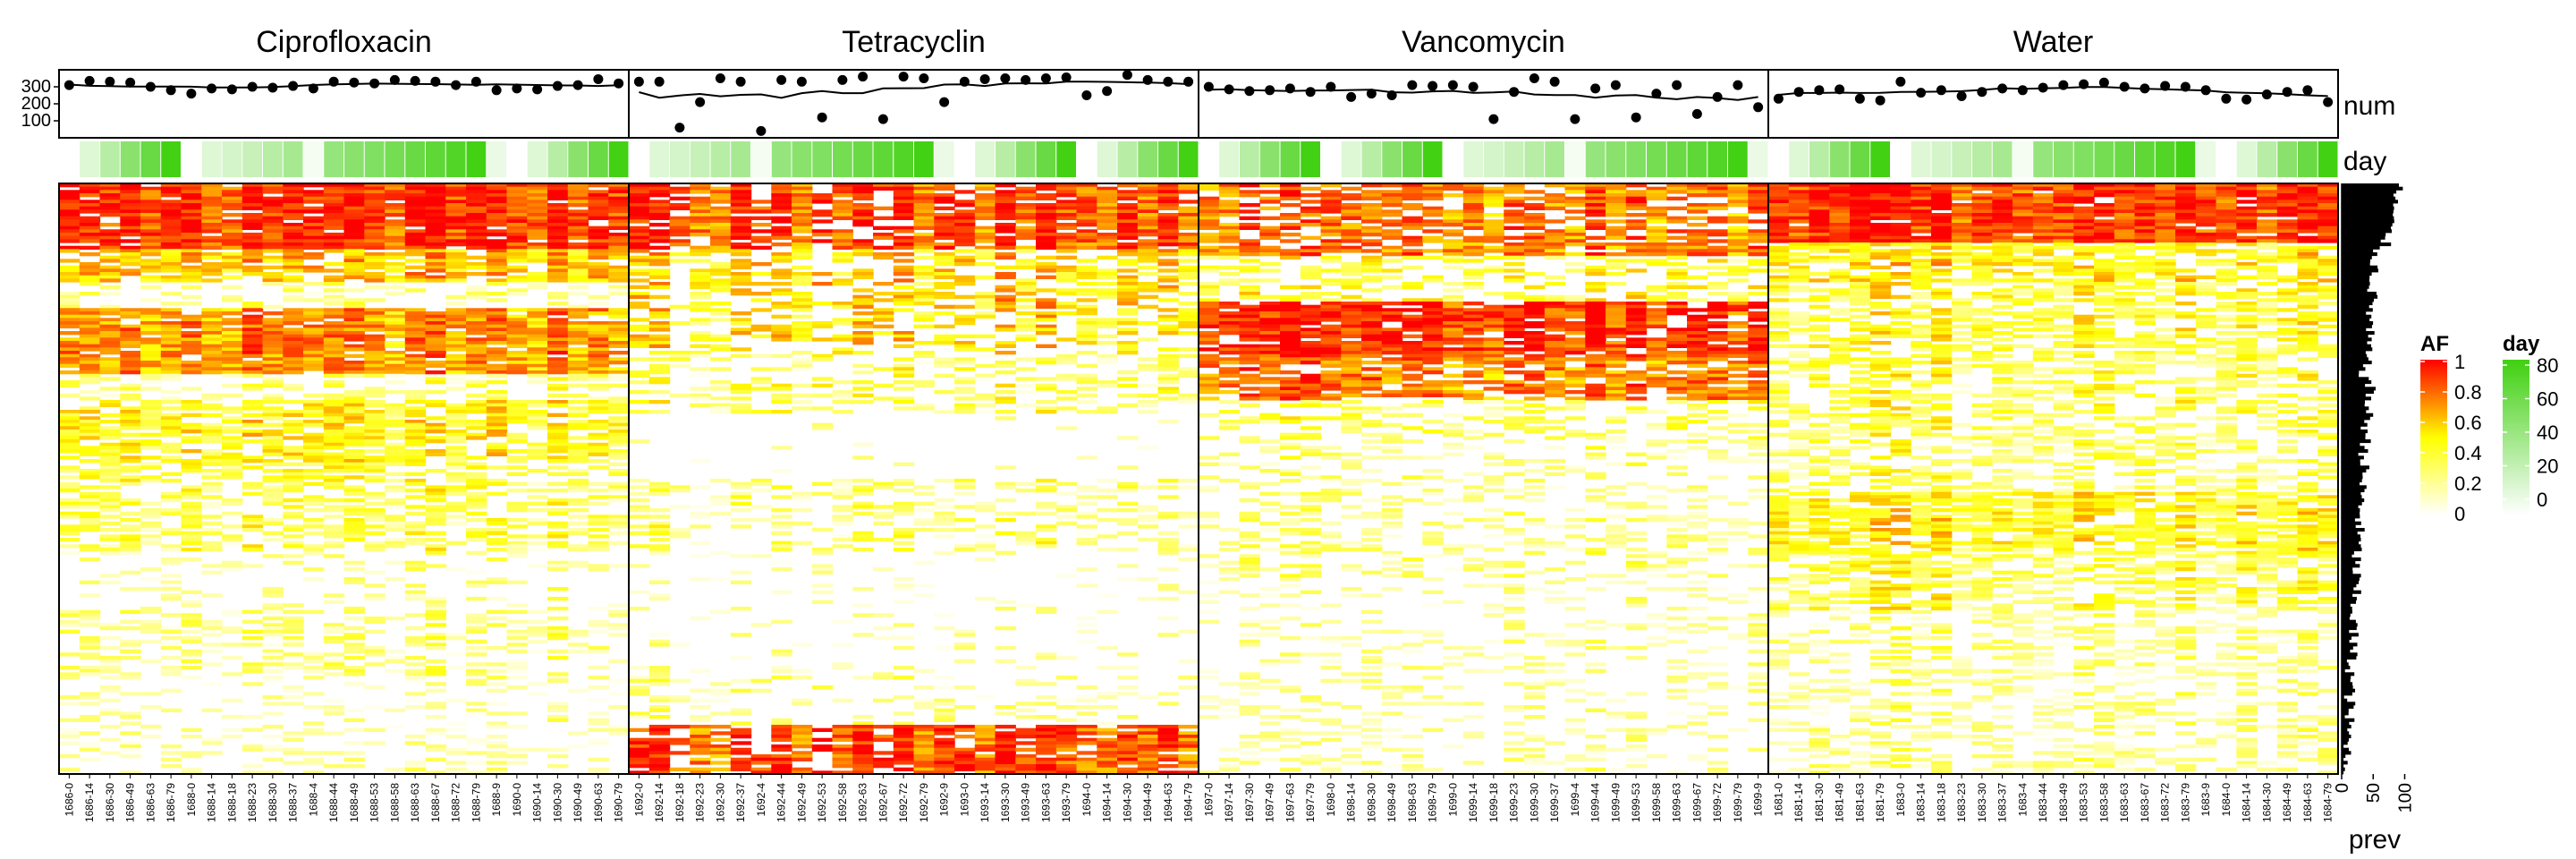  What do you see at coordinates (984, 78) in the screenshot?
I see `num-point` at bounding box center [984, 78].